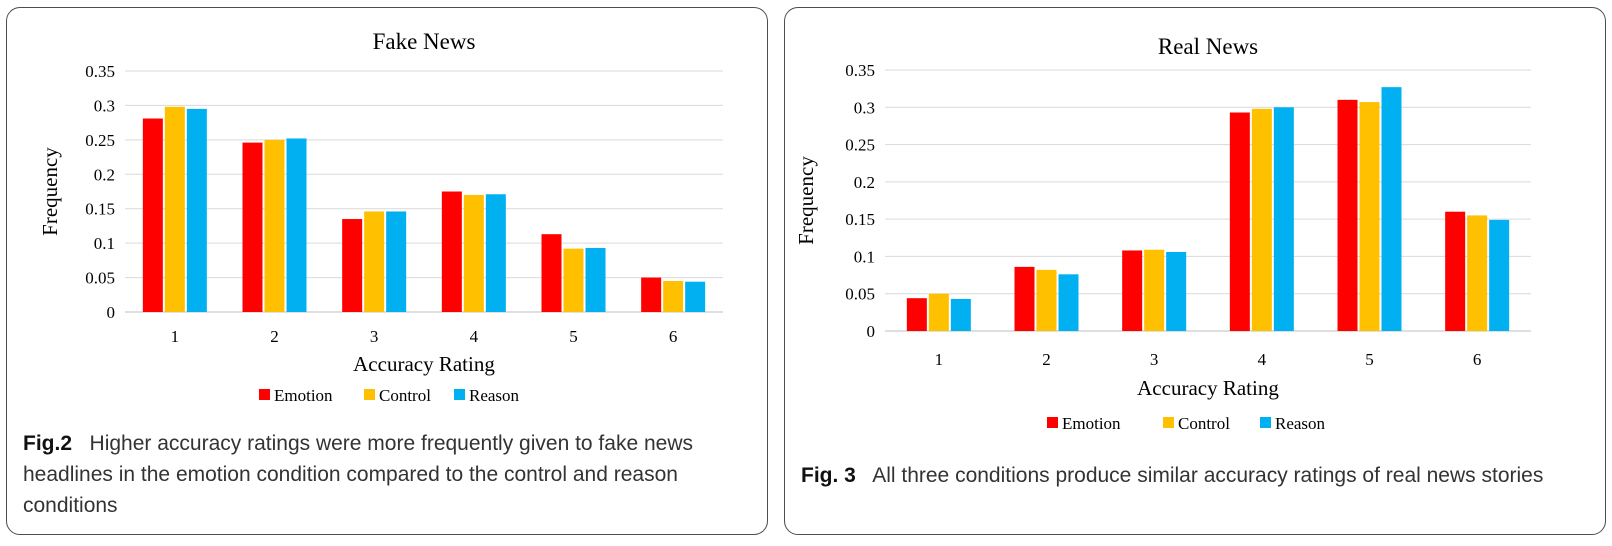 The height and width of the screenshot is (546, 1612). I want to click on caption-label: Fig. 3, so click(828, 475).